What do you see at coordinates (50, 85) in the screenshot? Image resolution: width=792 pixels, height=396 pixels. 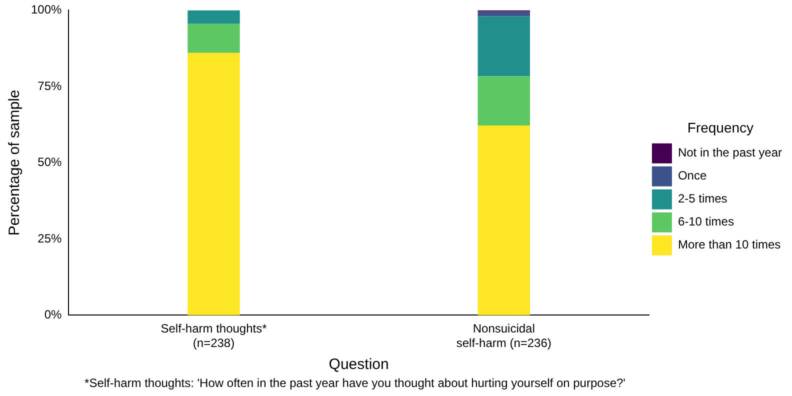 I see `y-tick-label: 75%` at bounding box center [50, 85].